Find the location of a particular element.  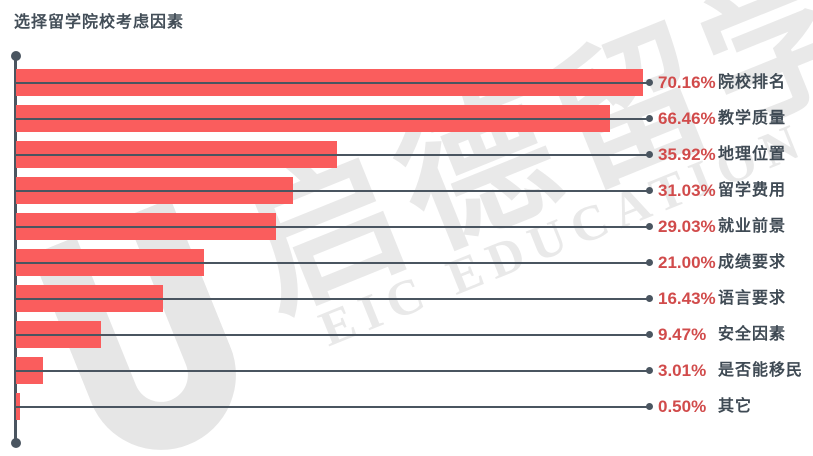

category-label: 地理位置 is located at coordinates (752, 154).